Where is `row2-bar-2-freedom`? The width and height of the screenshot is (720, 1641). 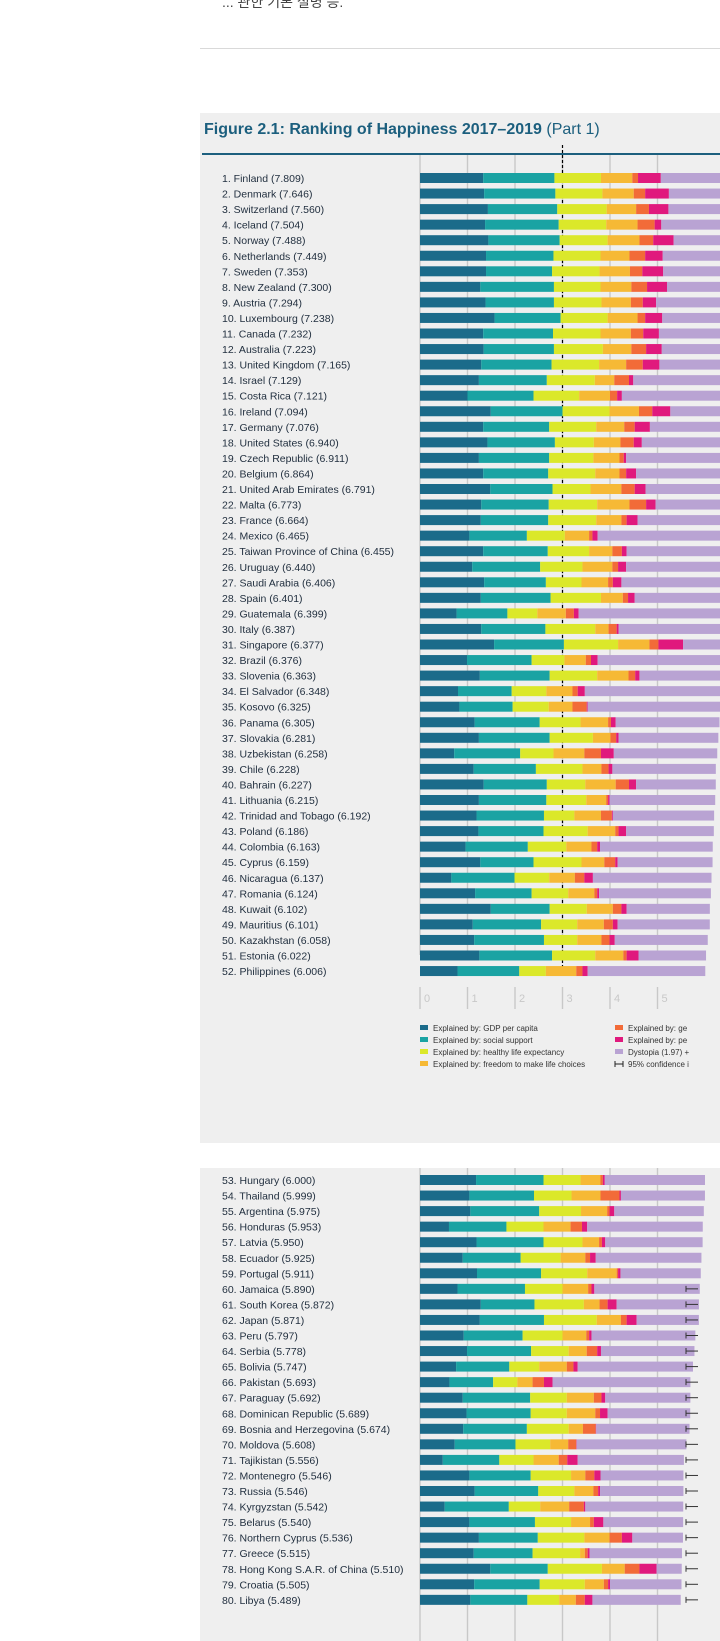 row2-bar-2-freedom is located at coordinates (586, 1195).